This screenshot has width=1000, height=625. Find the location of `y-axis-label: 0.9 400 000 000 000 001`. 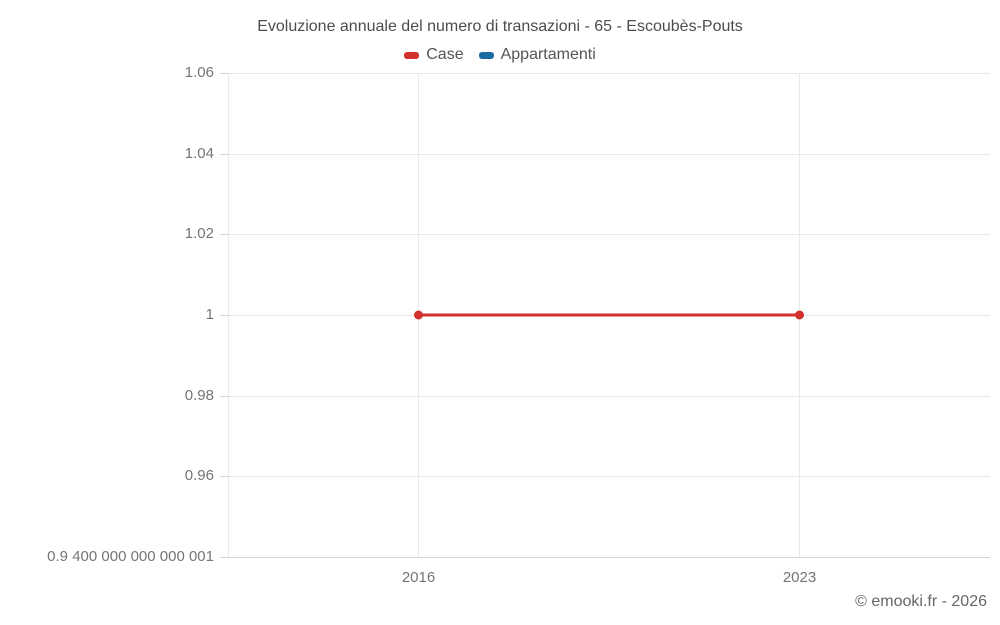

y-axis-label: 0.9 400 000 000 000 001 is located at coordinates (130, 556).